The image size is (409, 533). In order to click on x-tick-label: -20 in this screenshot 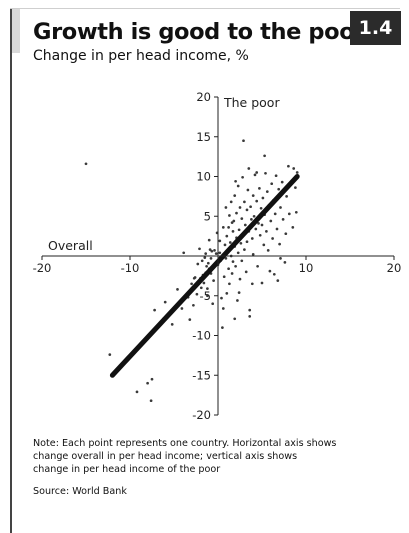, I will do `click(42, 268)`.